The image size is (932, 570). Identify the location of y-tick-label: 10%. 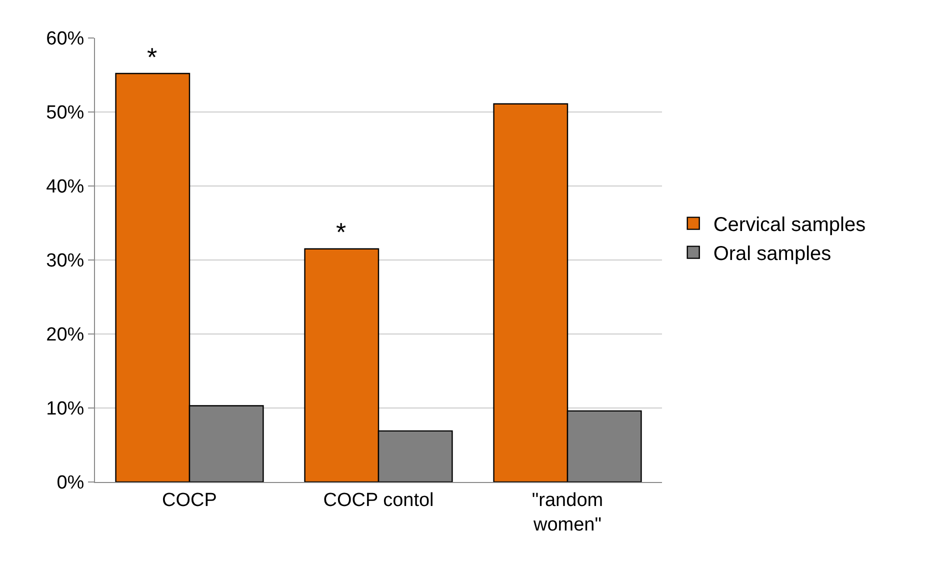
(65, 409).